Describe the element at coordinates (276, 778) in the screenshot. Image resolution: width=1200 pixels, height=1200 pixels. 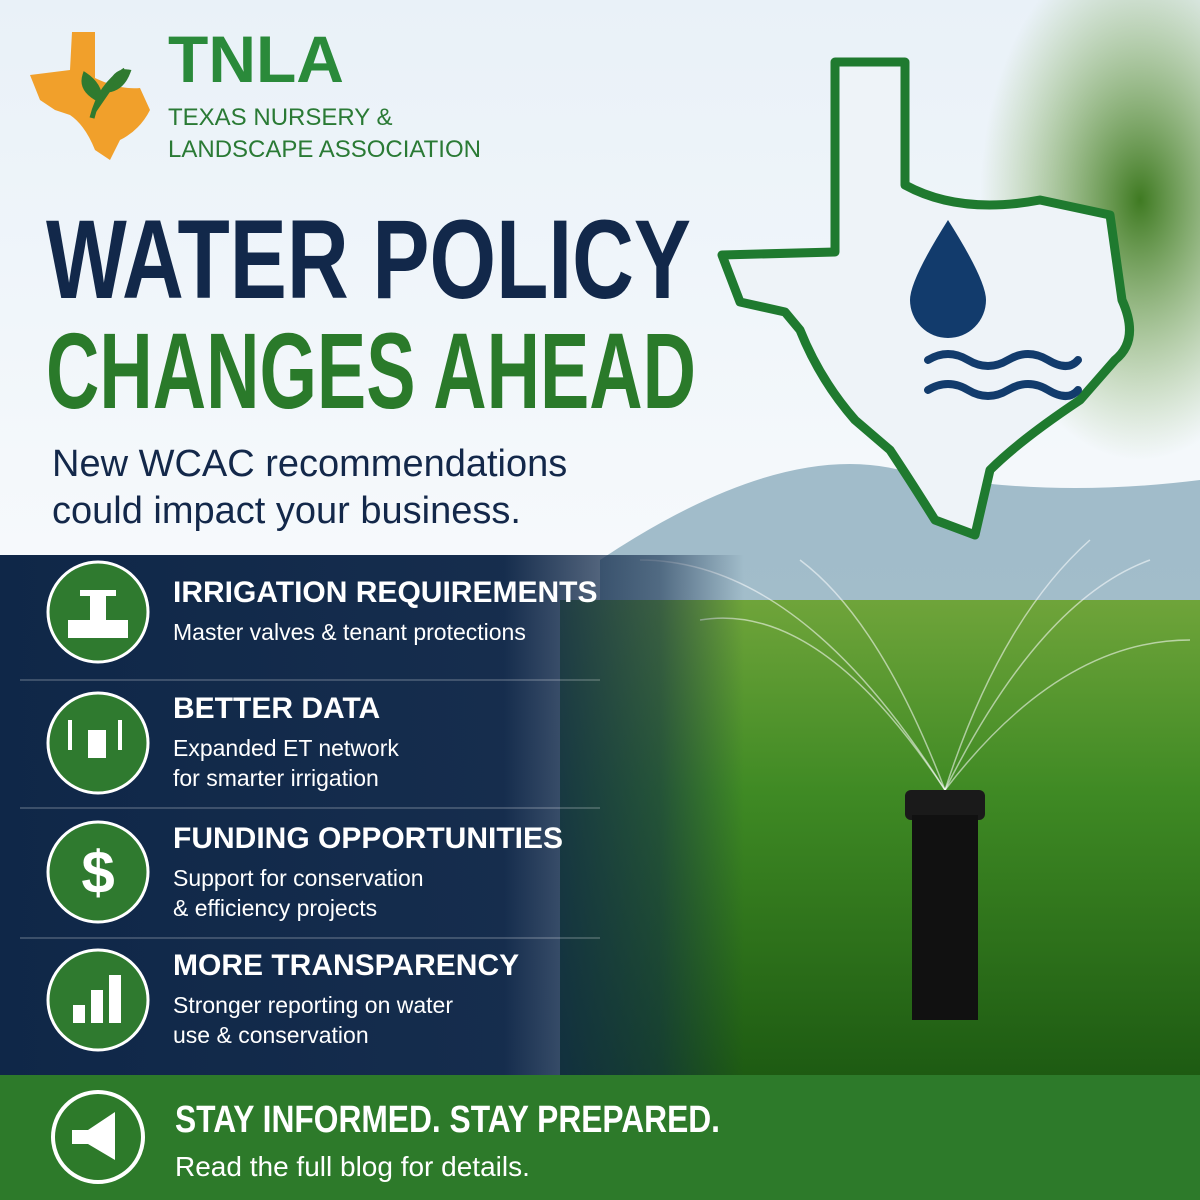
I see `item-desc: for smarter irrigation` at that location.